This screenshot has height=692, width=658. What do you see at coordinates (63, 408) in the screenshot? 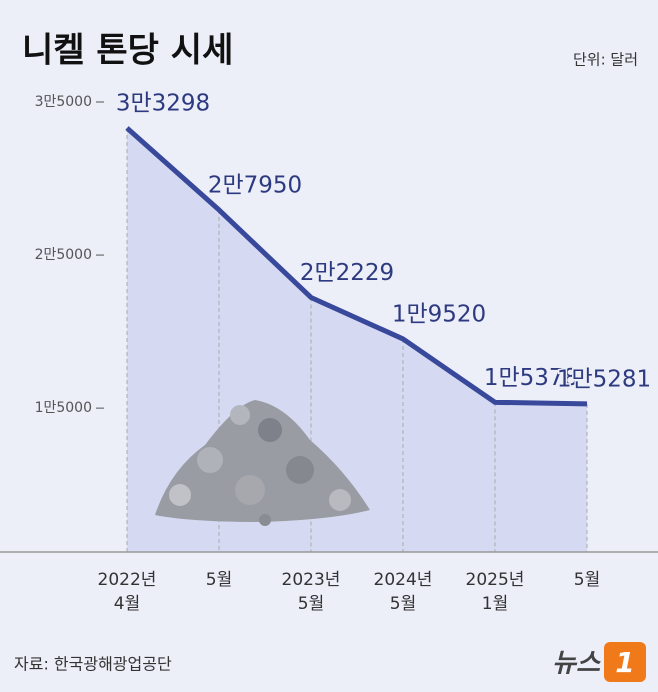
I see `y-tick-label: 1만5000` at bounding box center [63, 408].